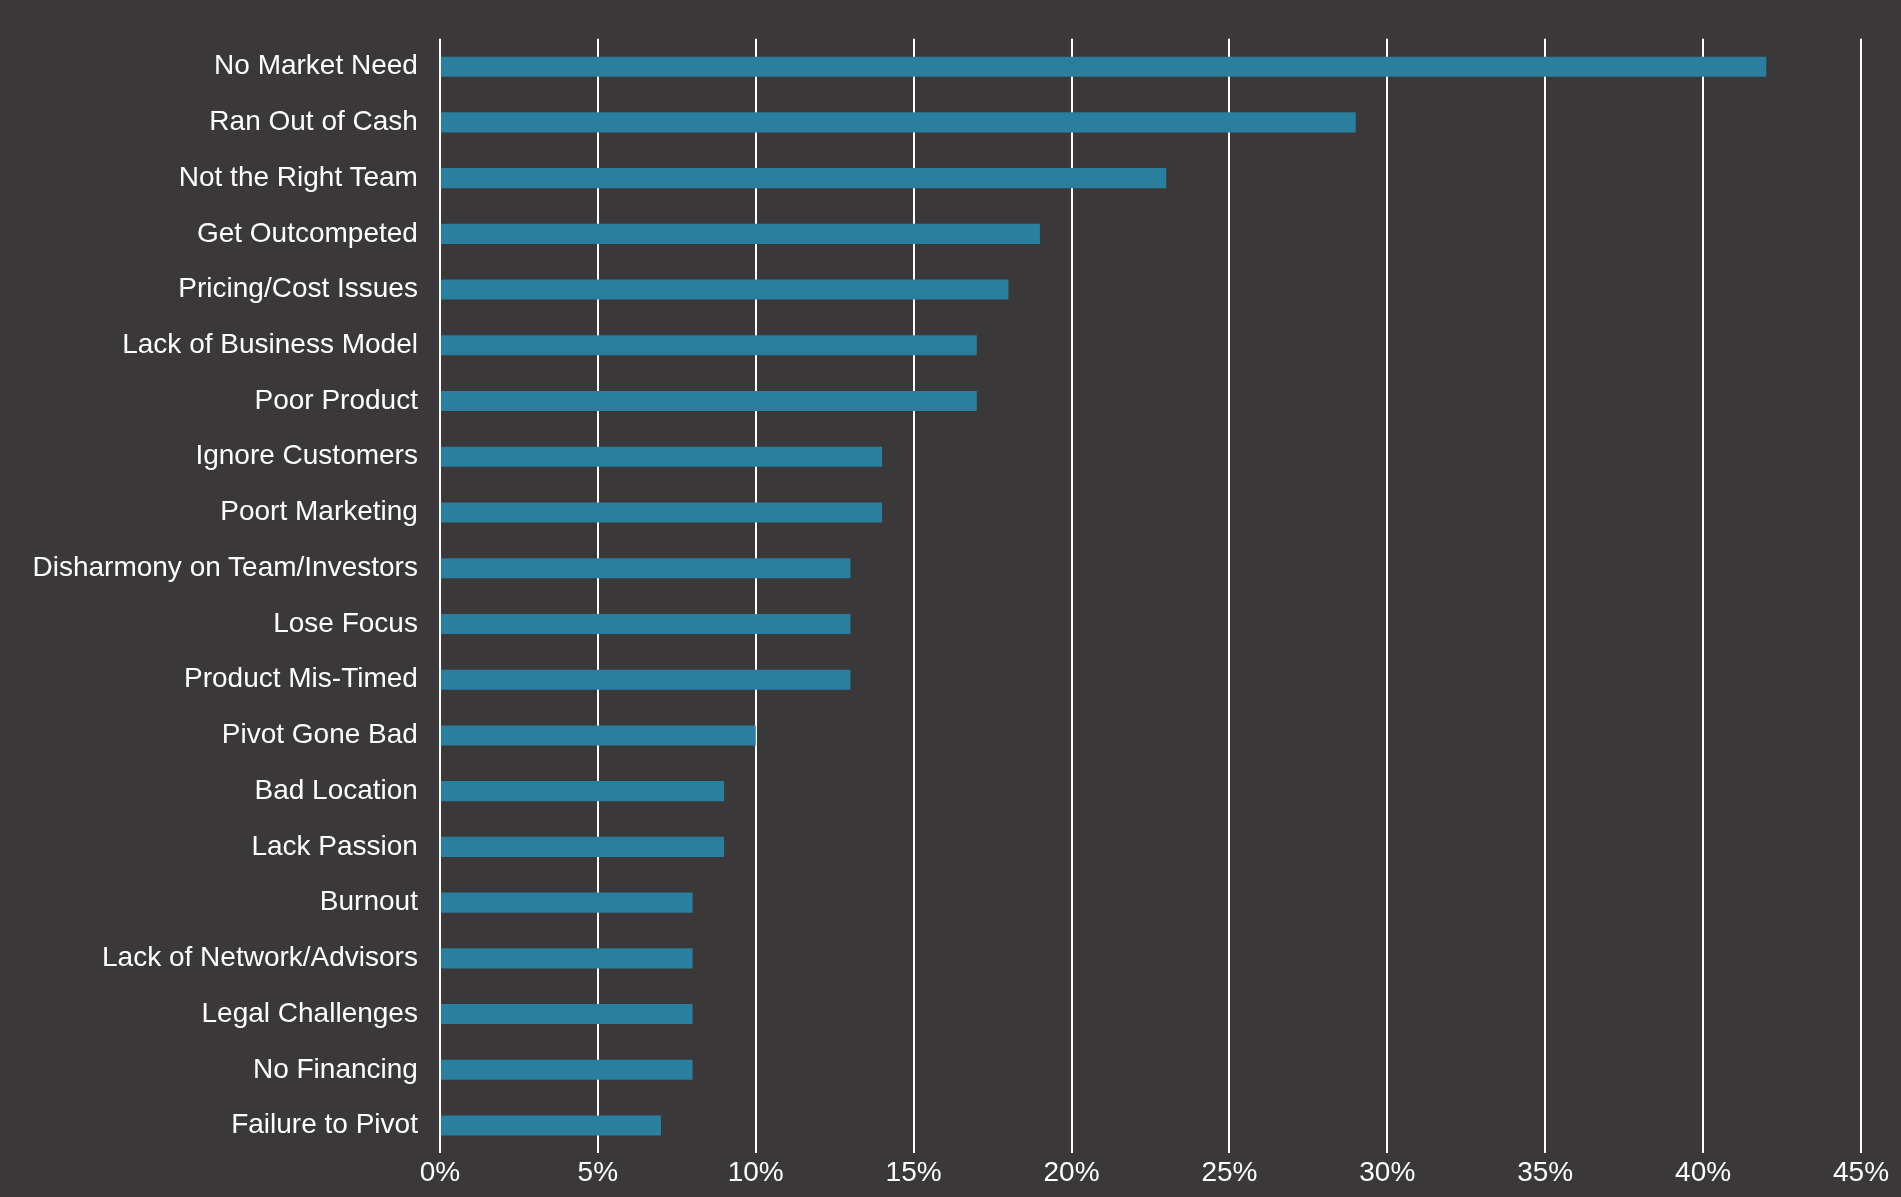 The height and width of the screenshot is (1197, 1901). What do you see at coordinates (1387, 1171) in the screenshot?
I see `x-tick-label: 30%` at bounding box center [1387, 1171].